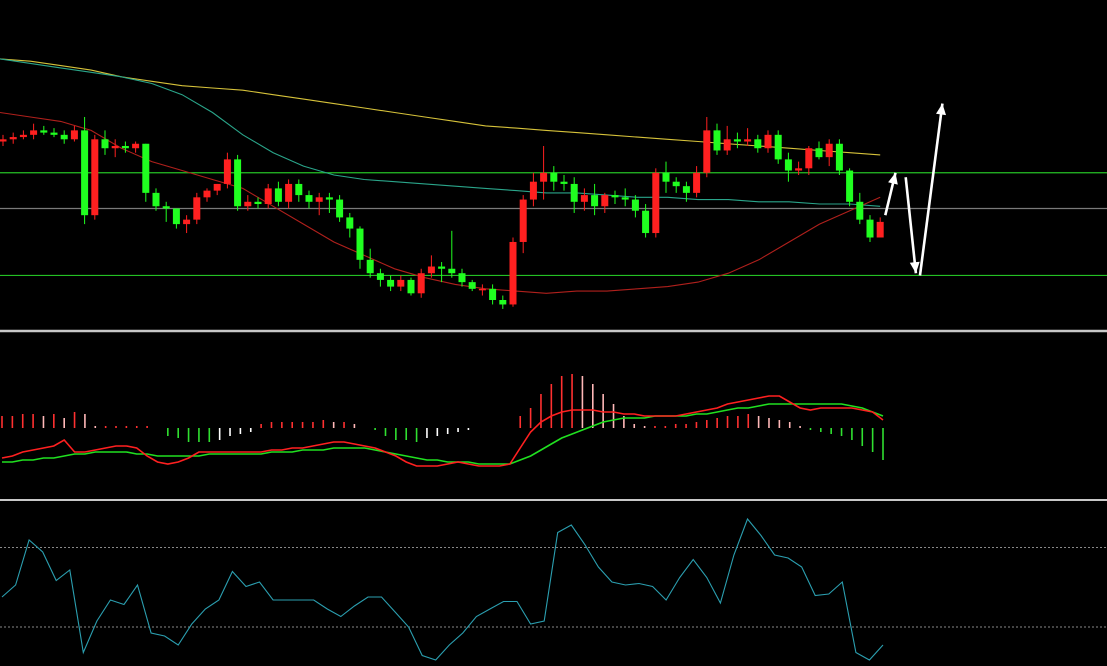  What do you see at coordinates (941, 109) in the screenshot?
I see `big-up-arrow-head` at bounding box center [941, 109].